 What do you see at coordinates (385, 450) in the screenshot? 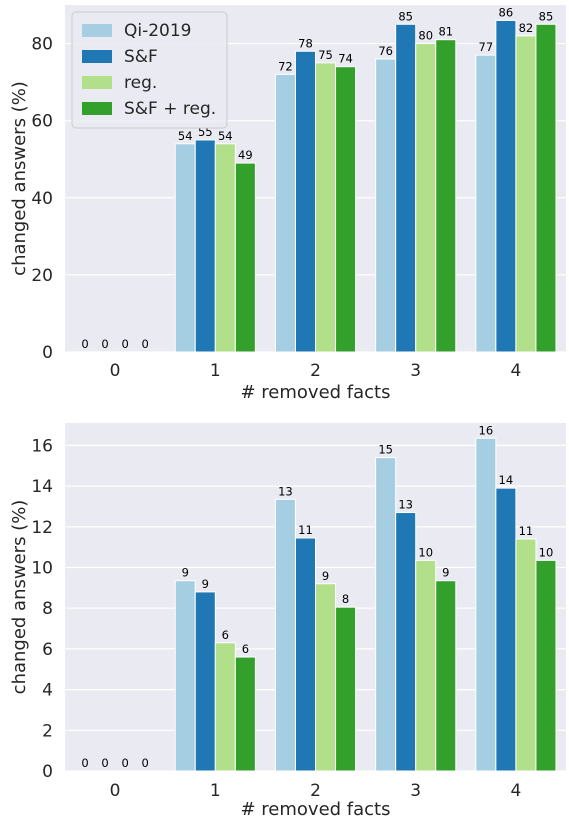
I see `data-label: 15` at bounding box center [385, 450].